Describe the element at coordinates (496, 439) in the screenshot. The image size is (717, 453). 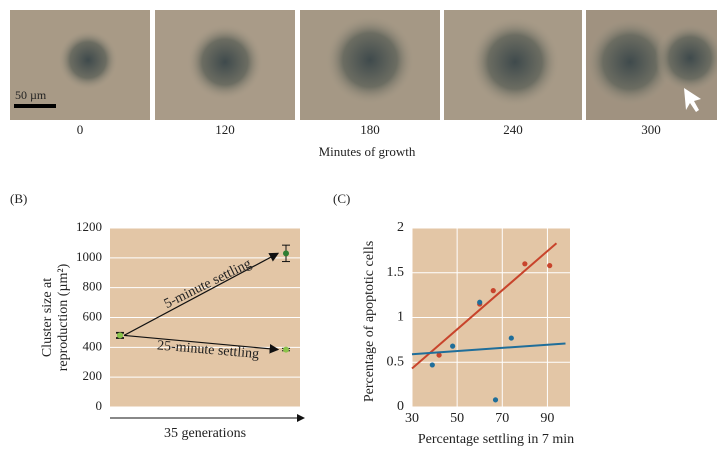
I see `x-axis-label: Percentage settling in 7 min` at that location.